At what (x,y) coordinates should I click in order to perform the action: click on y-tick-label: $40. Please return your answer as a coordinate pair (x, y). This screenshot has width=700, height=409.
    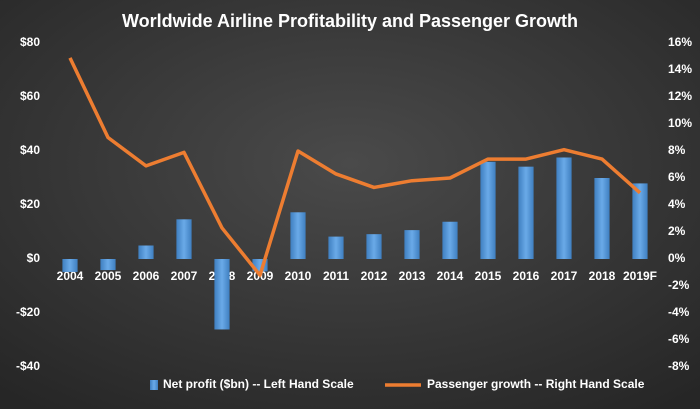
    Looking at the image, I should click on (30, 150).